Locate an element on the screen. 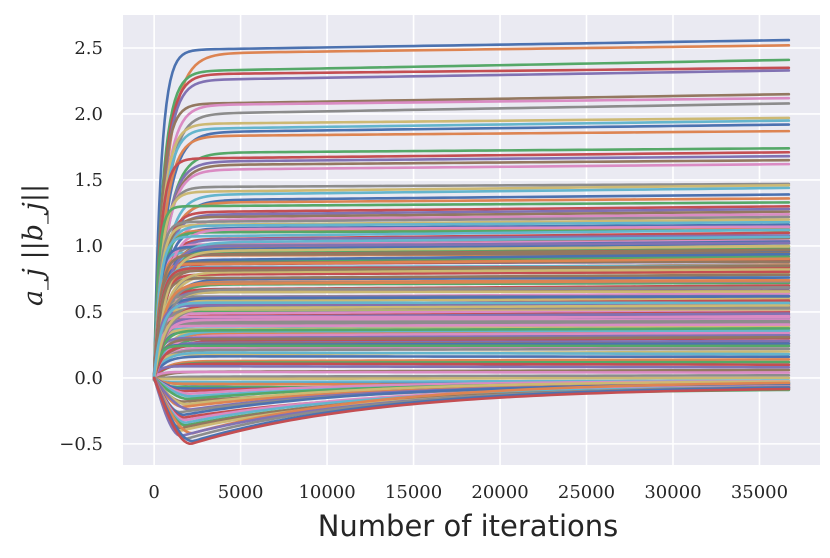 This screenshot has width=830, height=558. y-tick-labels: −0.5 0.0 0.5 1.0 1.5 2.0 2.5 is located at coordinates (81, 246).